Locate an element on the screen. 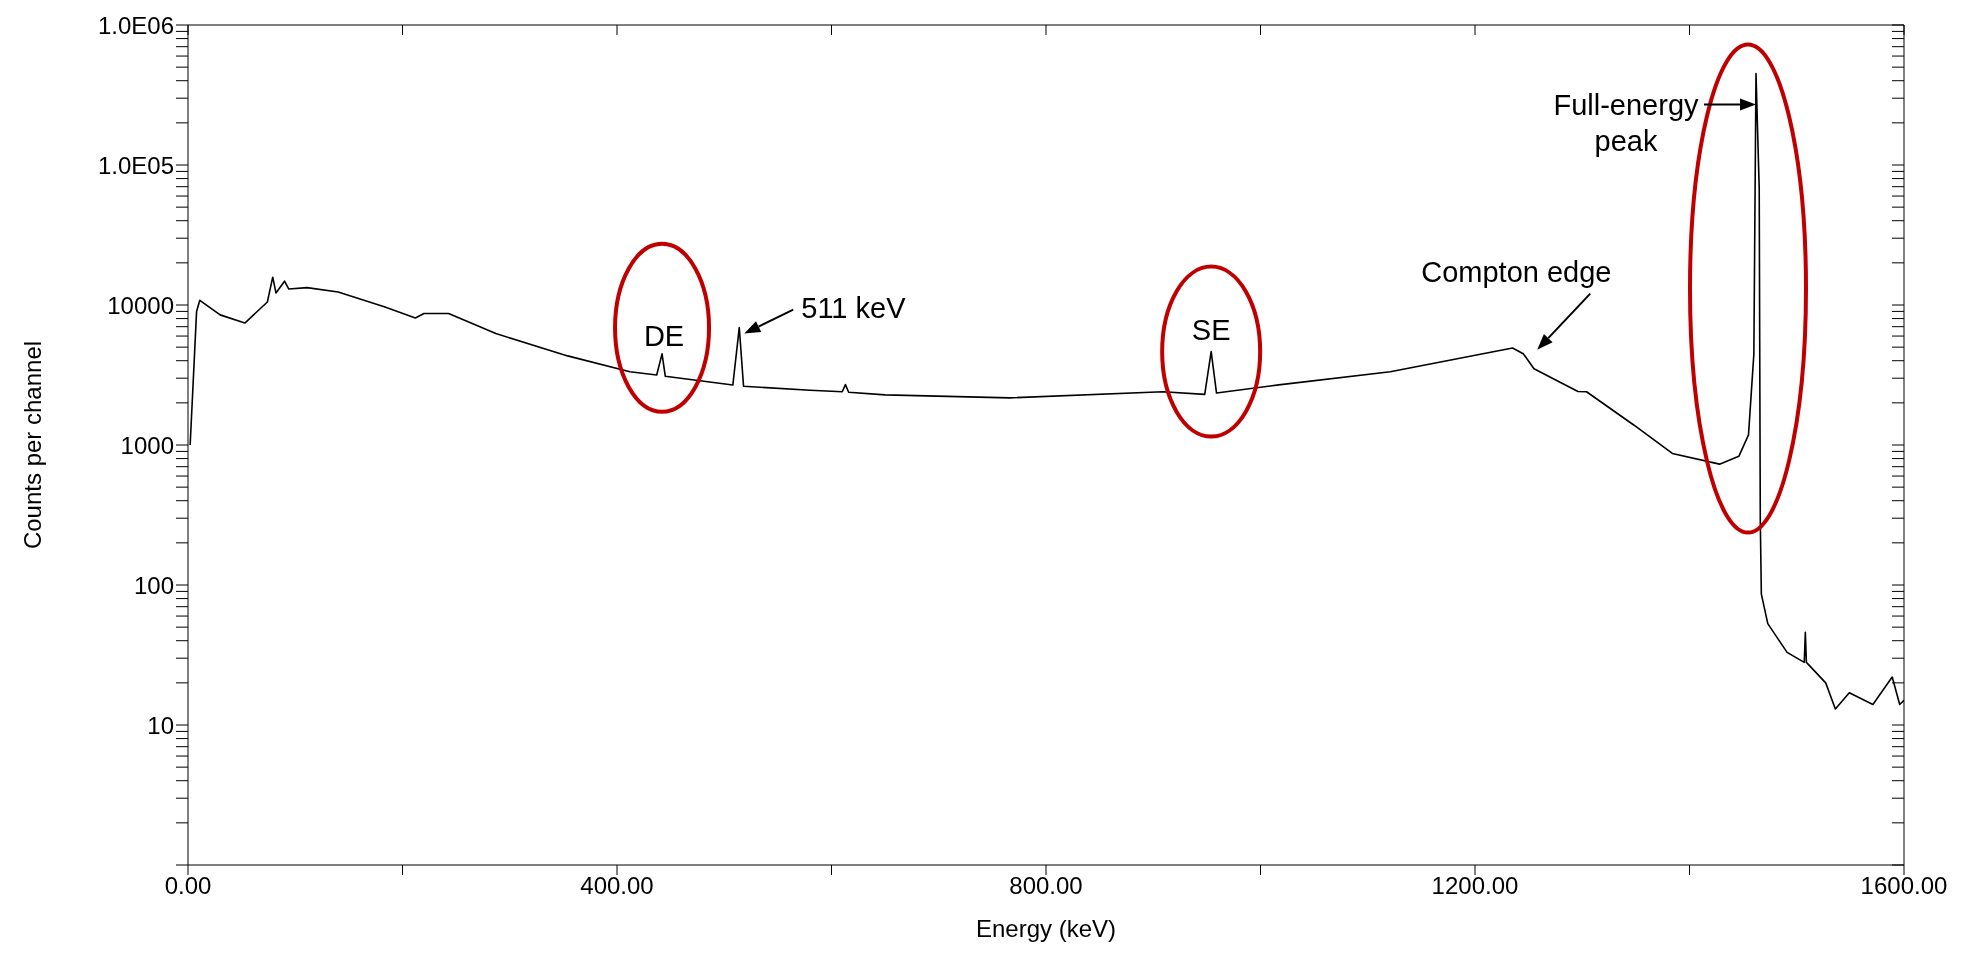  annotation: DE is located at coordinates (664, 335).